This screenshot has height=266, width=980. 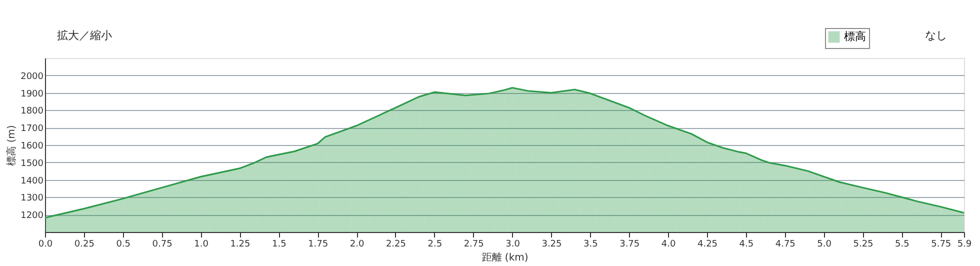 What do you see at coordinates (123, 245) in the screenshot?
I see `x-tick-label: 0.5` at bounding box center [123, 245].